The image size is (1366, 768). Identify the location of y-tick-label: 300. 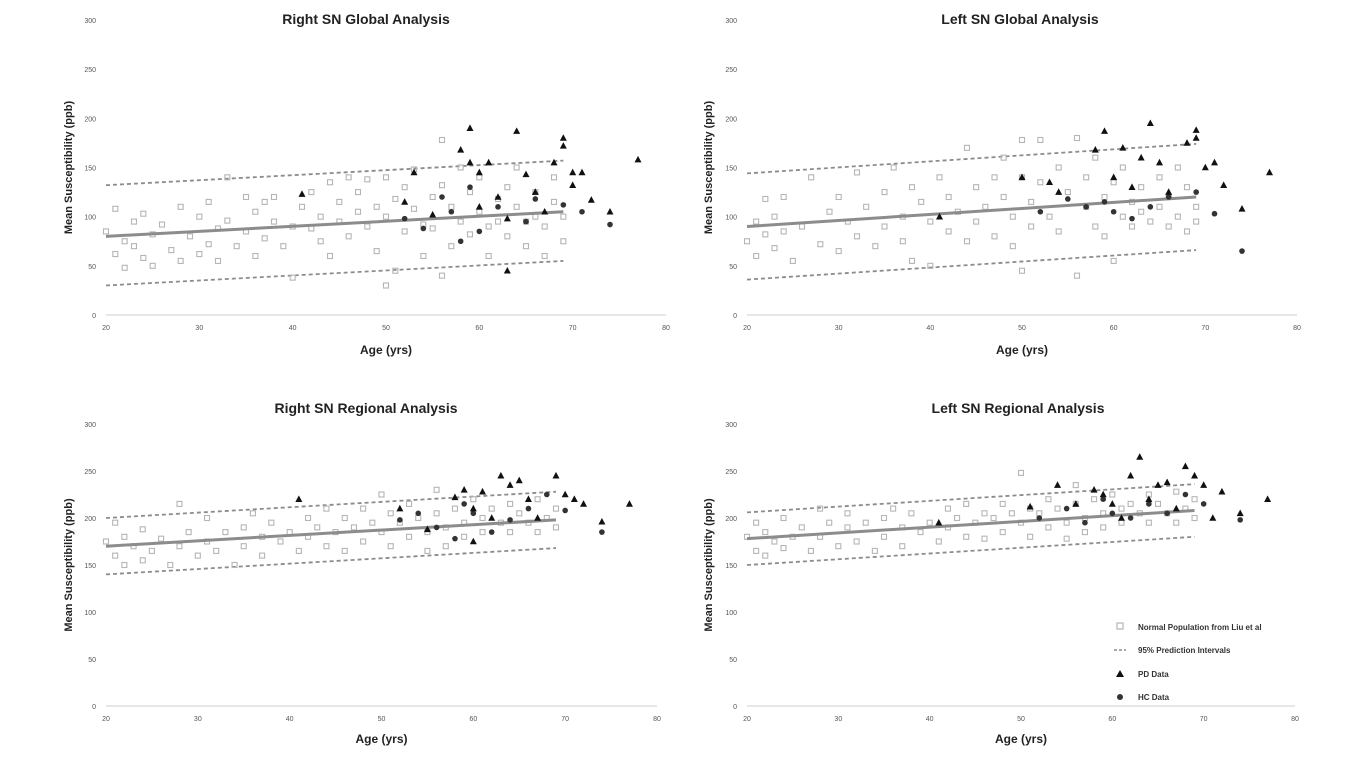
(90, 21).